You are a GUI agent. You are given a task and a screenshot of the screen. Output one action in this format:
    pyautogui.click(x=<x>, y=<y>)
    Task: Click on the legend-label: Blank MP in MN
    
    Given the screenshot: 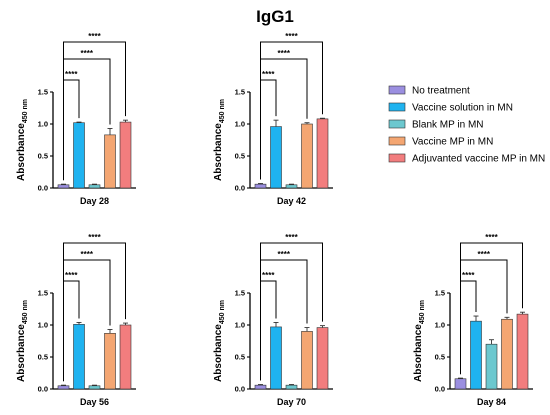 What is the action you would take?
    pyautogui.click(x=448, y=125)
    